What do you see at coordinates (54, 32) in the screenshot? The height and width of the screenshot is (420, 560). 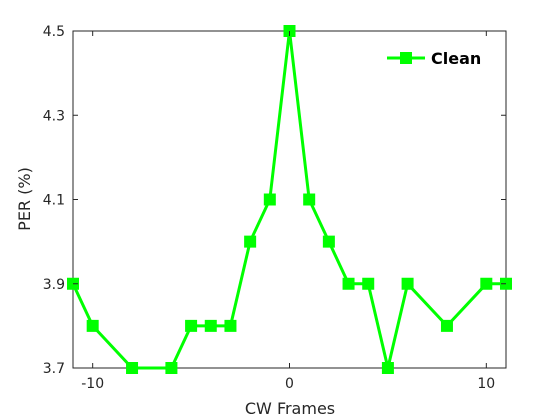 I see `y-tick-label: 4.5` at bounding box center [54, 32].